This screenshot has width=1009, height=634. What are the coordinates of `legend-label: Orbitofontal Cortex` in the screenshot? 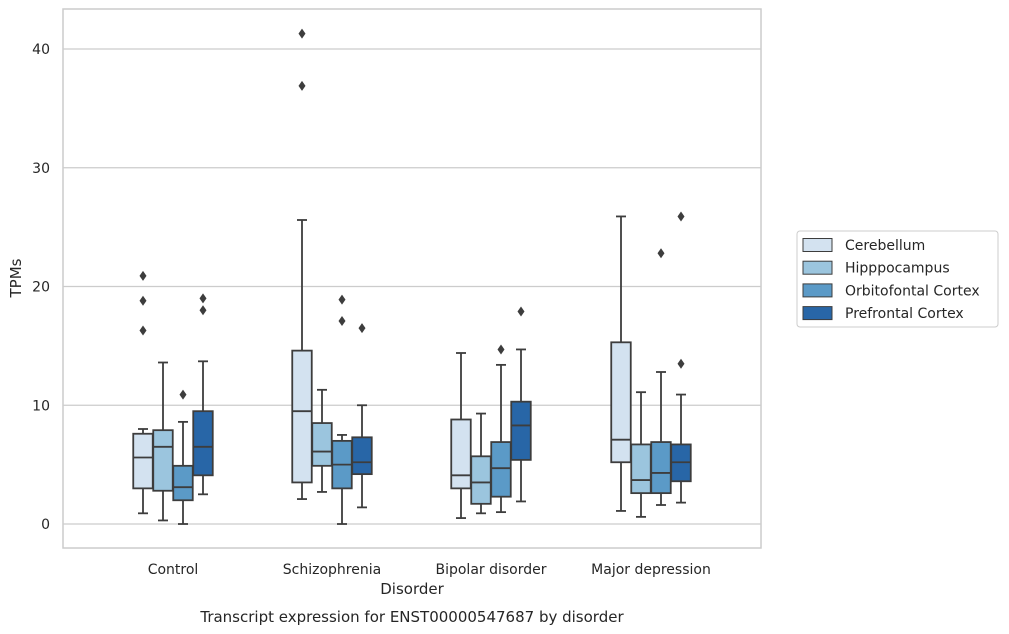 It's located at (912, 291).